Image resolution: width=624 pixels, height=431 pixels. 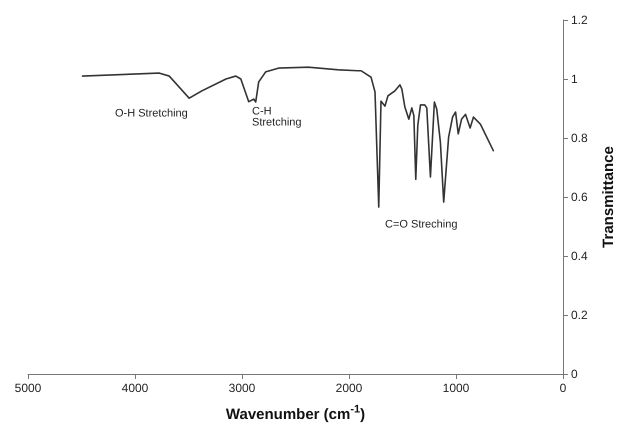 What do you see at coordinates (579, 138) in the screenshot?
I see `y-tick-label: 0.8` at bounding box center [579, 138].